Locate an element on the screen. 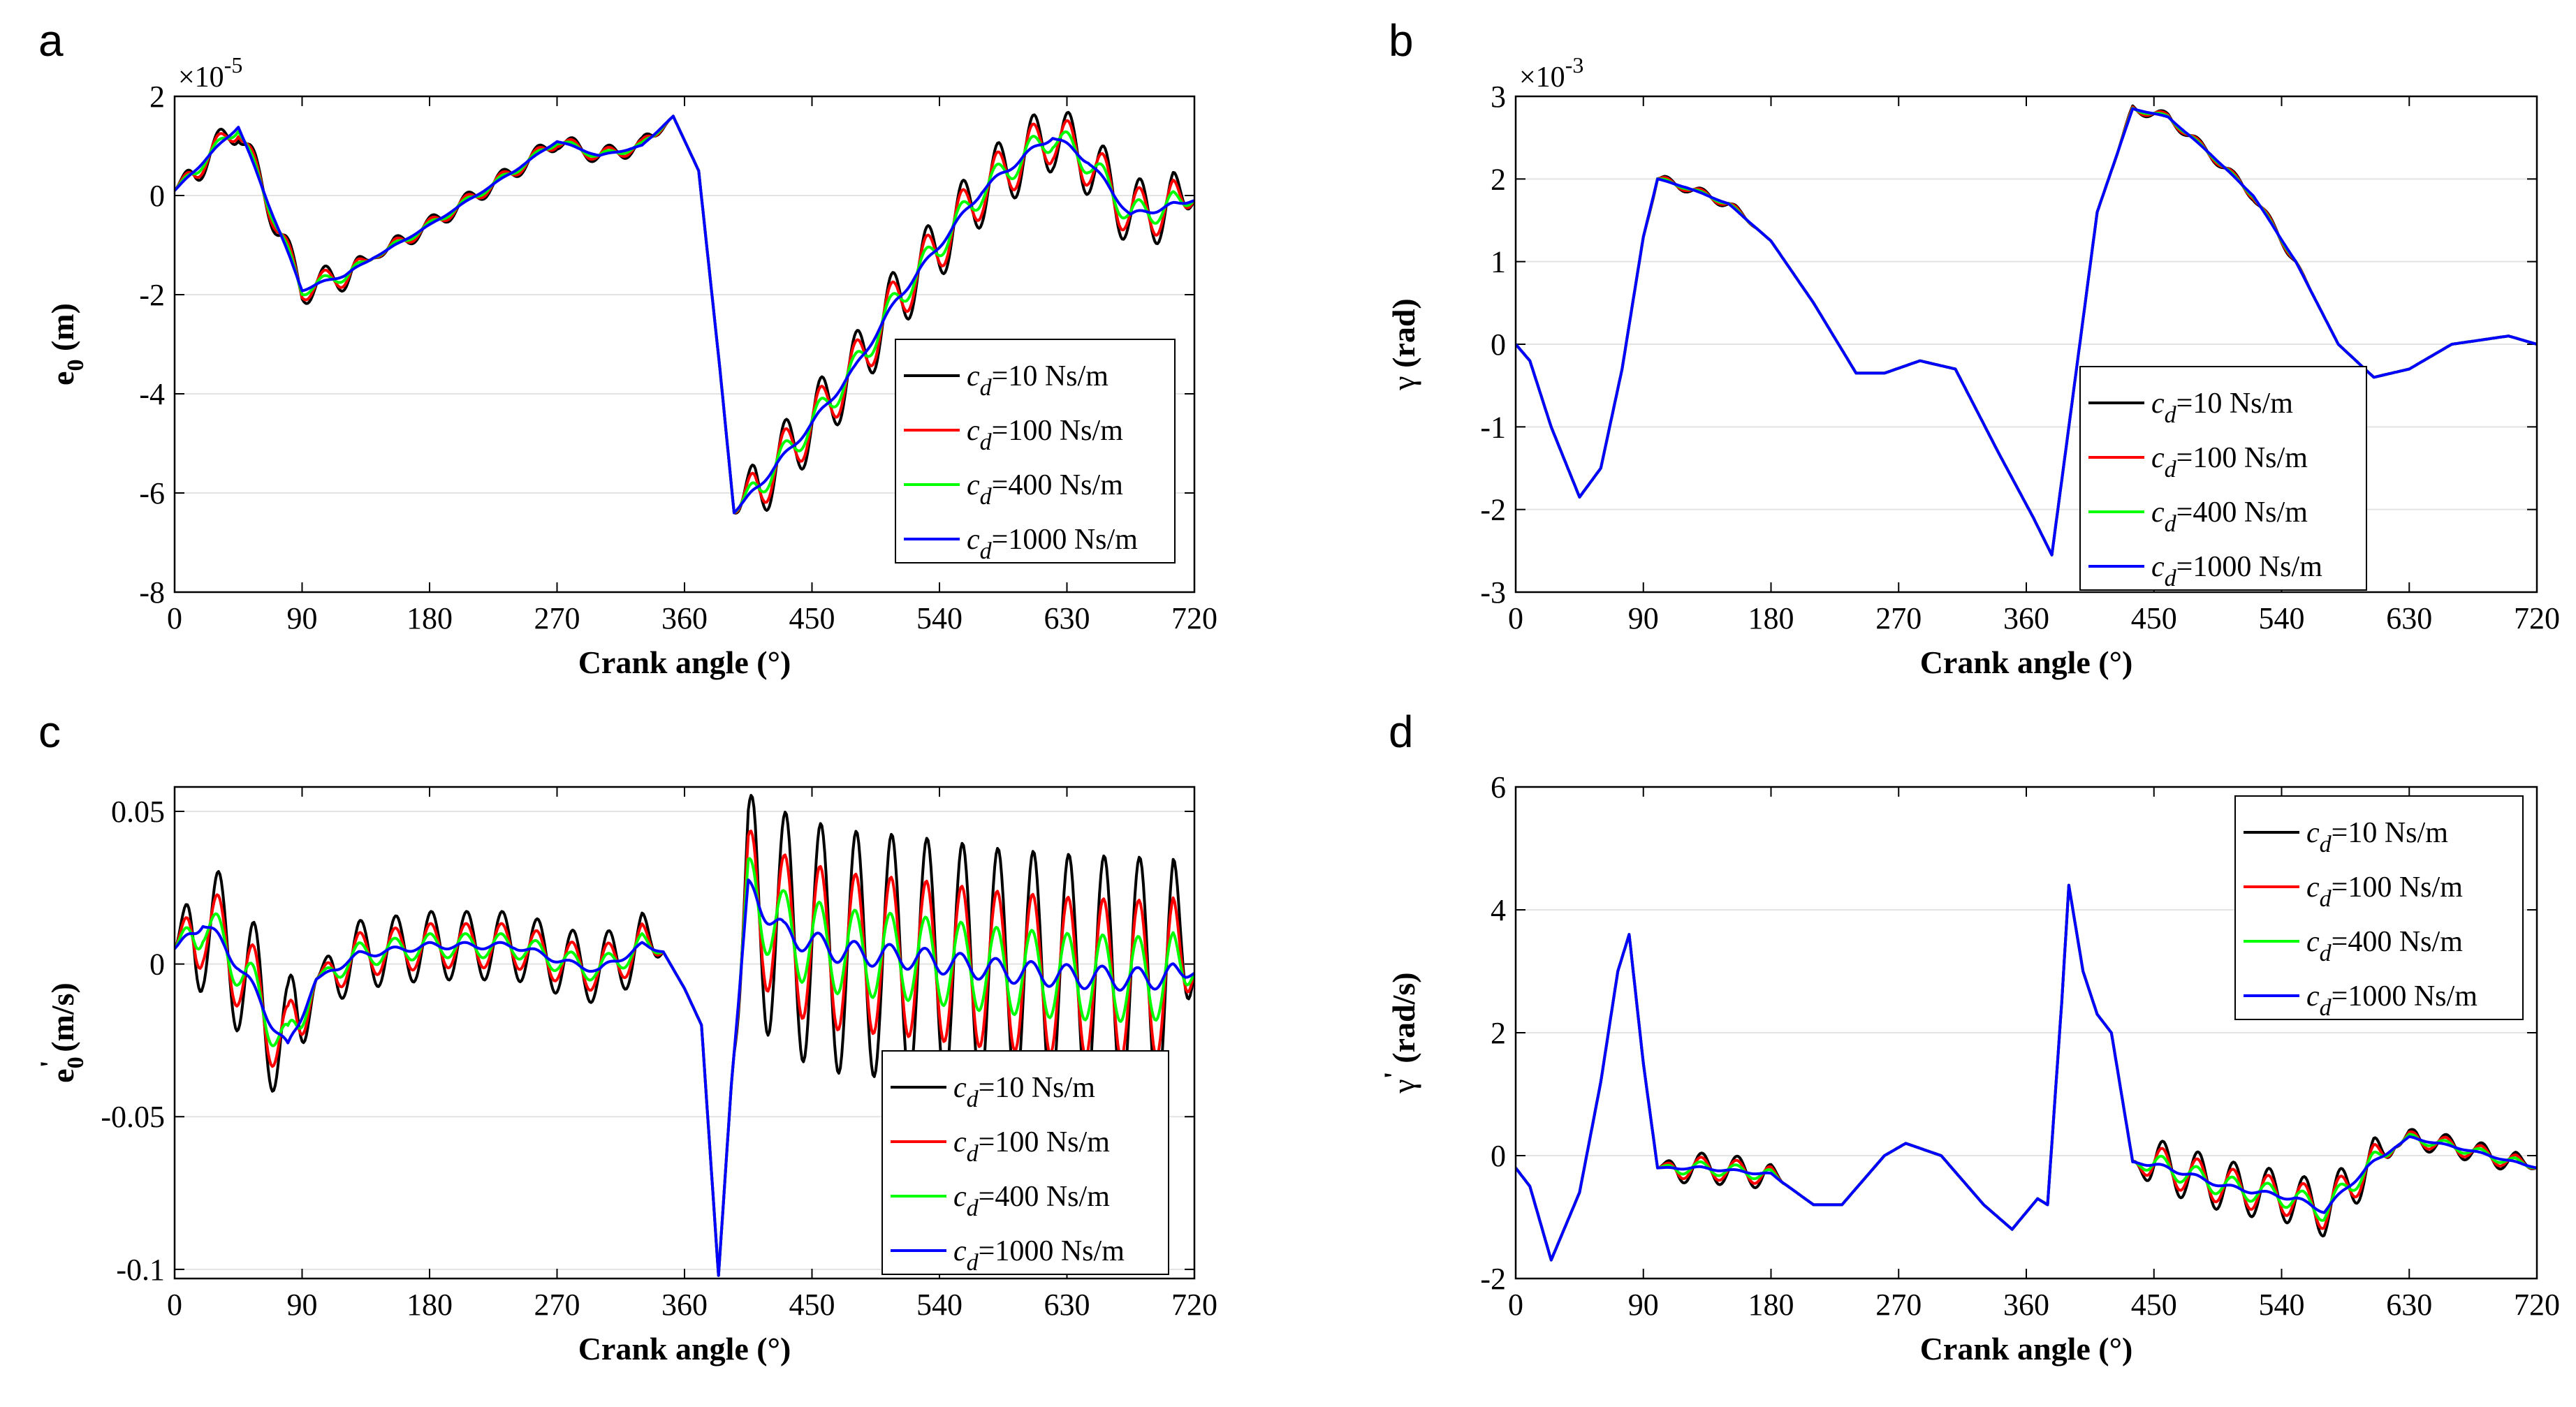 The width and height of the screenshot is (2576, 1407). ylabel-subscript: 0 is located at coordinates (76, 365).